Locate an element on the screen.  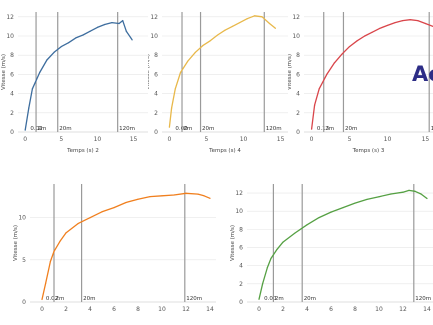
x-tick-label: 5 is located at coordinates (61, 139).